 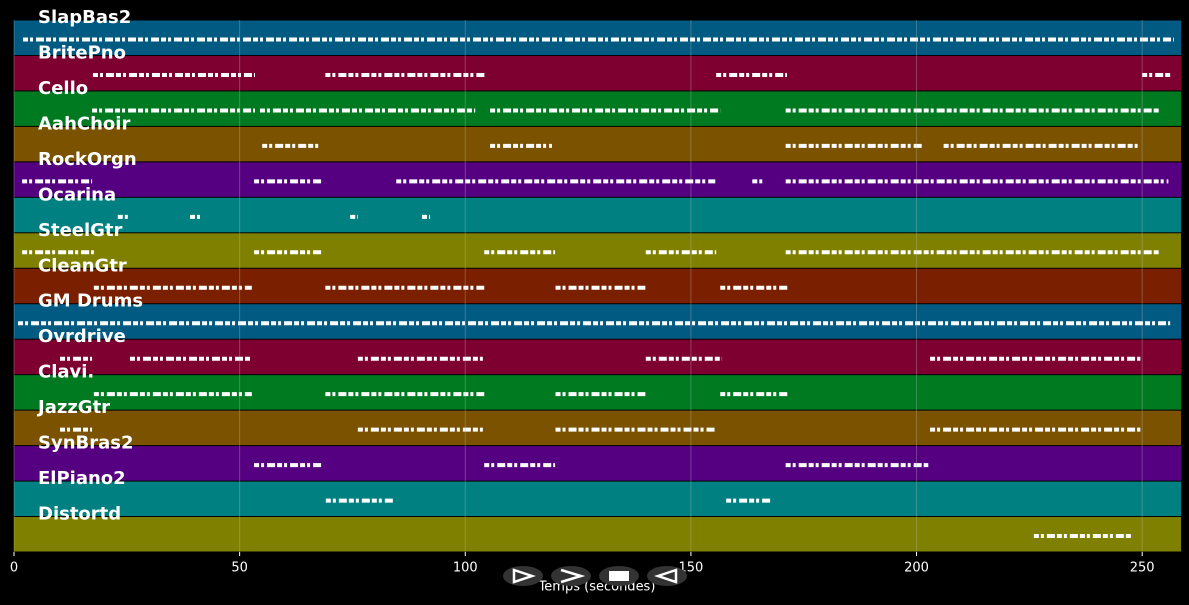 I want to click on x-tick-label: 200, so click(x=916, y=568).